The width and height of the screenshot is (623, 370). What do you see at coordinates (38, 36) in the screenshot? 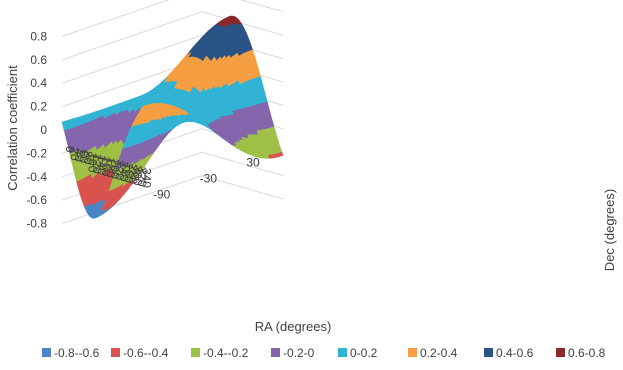
I see `z-tick-label: 0.8` at bounding box center [38, 36].